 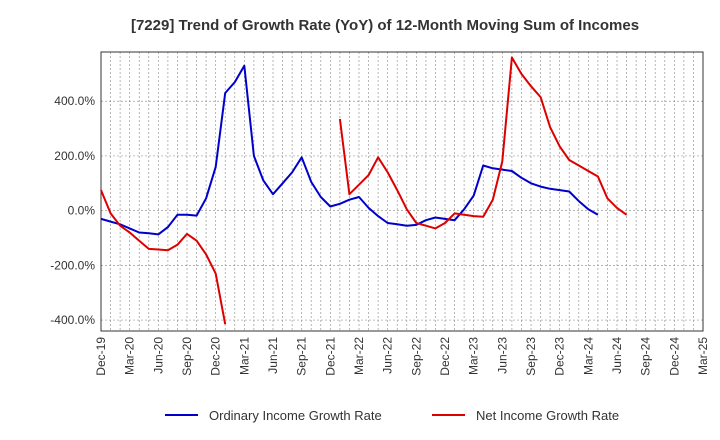 I want to click on legend-item: Net Income Growth Rate, so click(x=525, y=415).